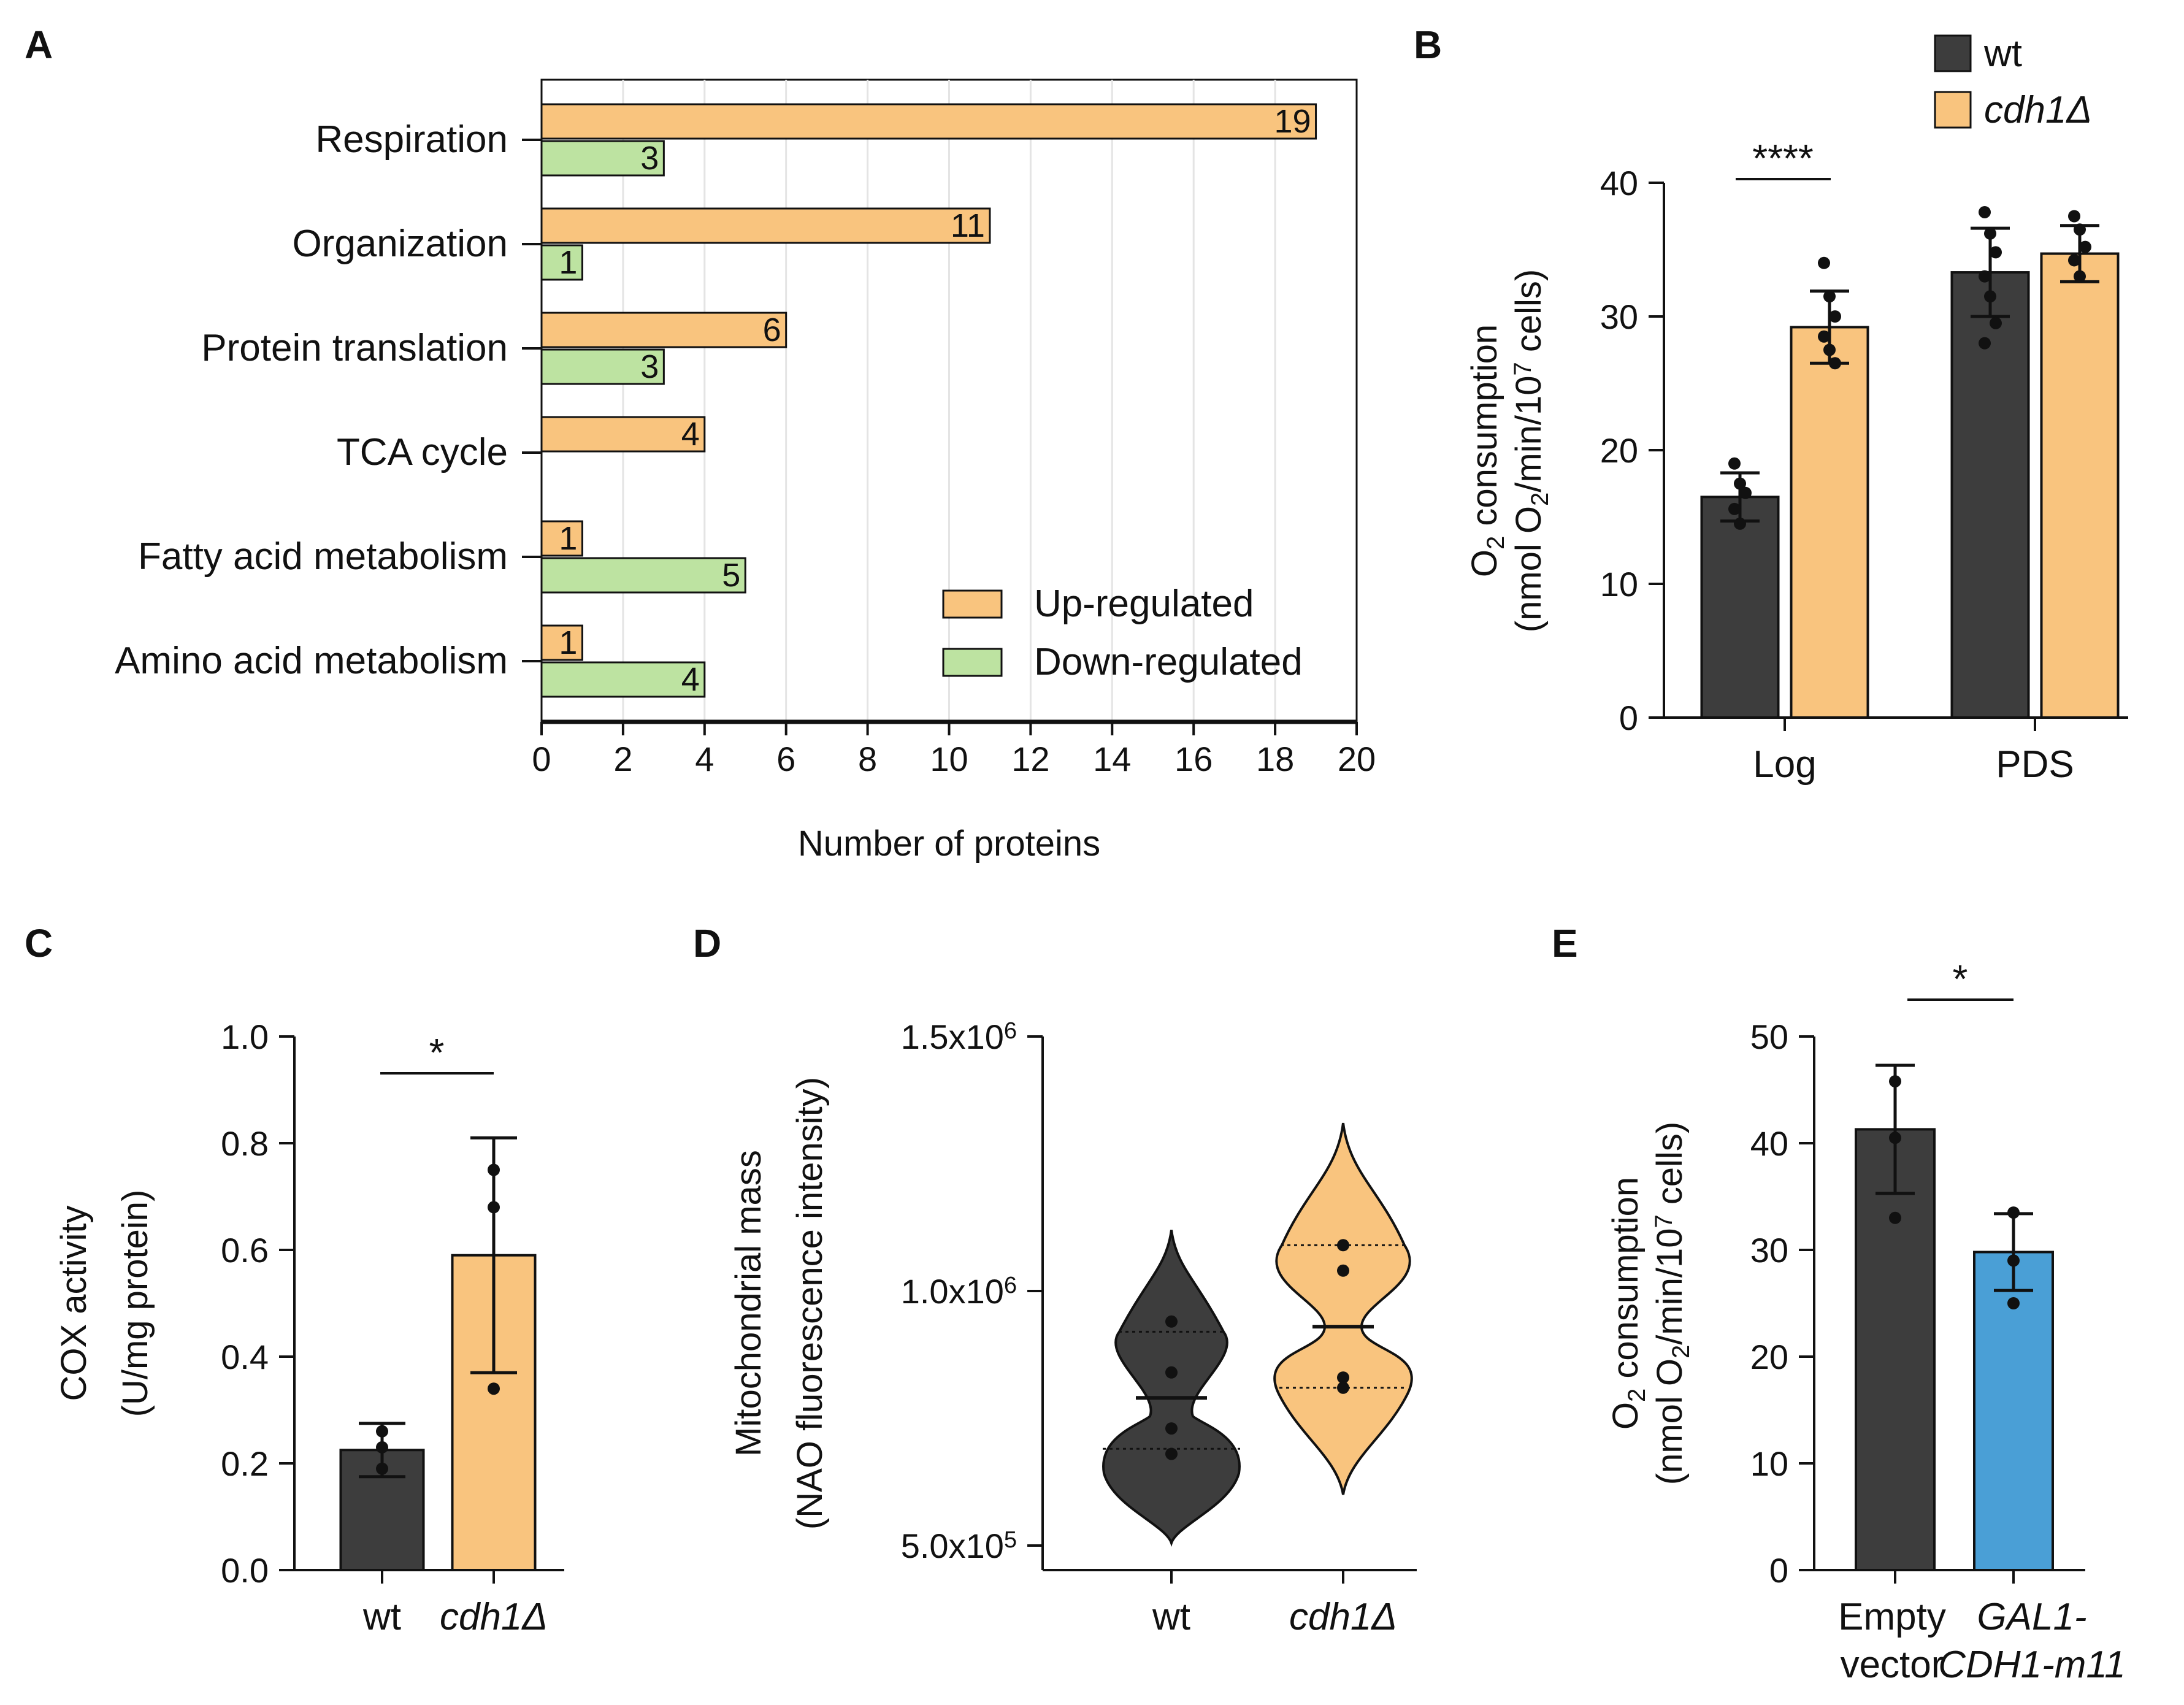 This screenshot has height=1705, width=2184. What do you see at coordinates (810, 1303) in the screenshot?
I see `y-axis-title-d-line2: (NAO fluorescence intensity)` at bounding box center [810, 1303].